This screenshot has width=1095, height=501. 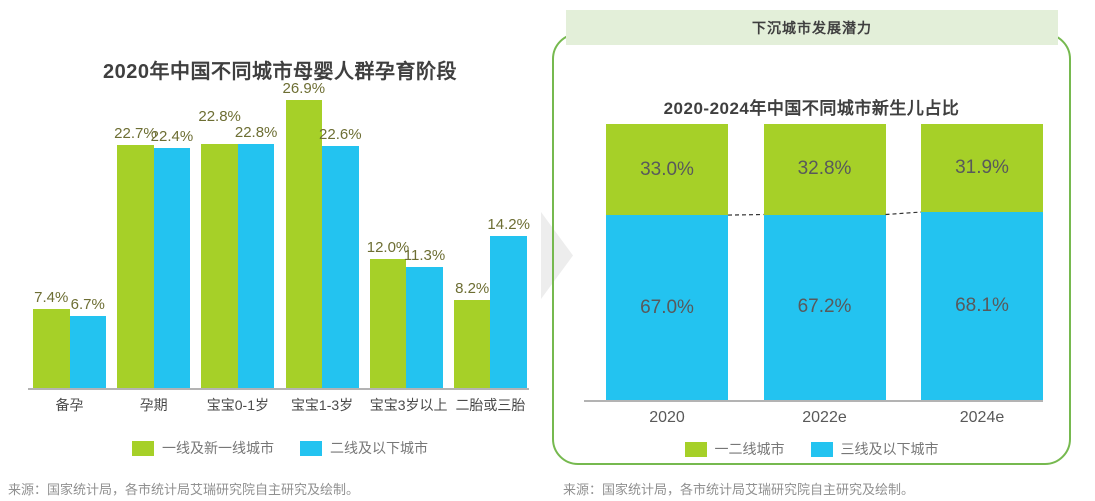 I want to click on left-x-axis-line, so click(x=278, y=389).